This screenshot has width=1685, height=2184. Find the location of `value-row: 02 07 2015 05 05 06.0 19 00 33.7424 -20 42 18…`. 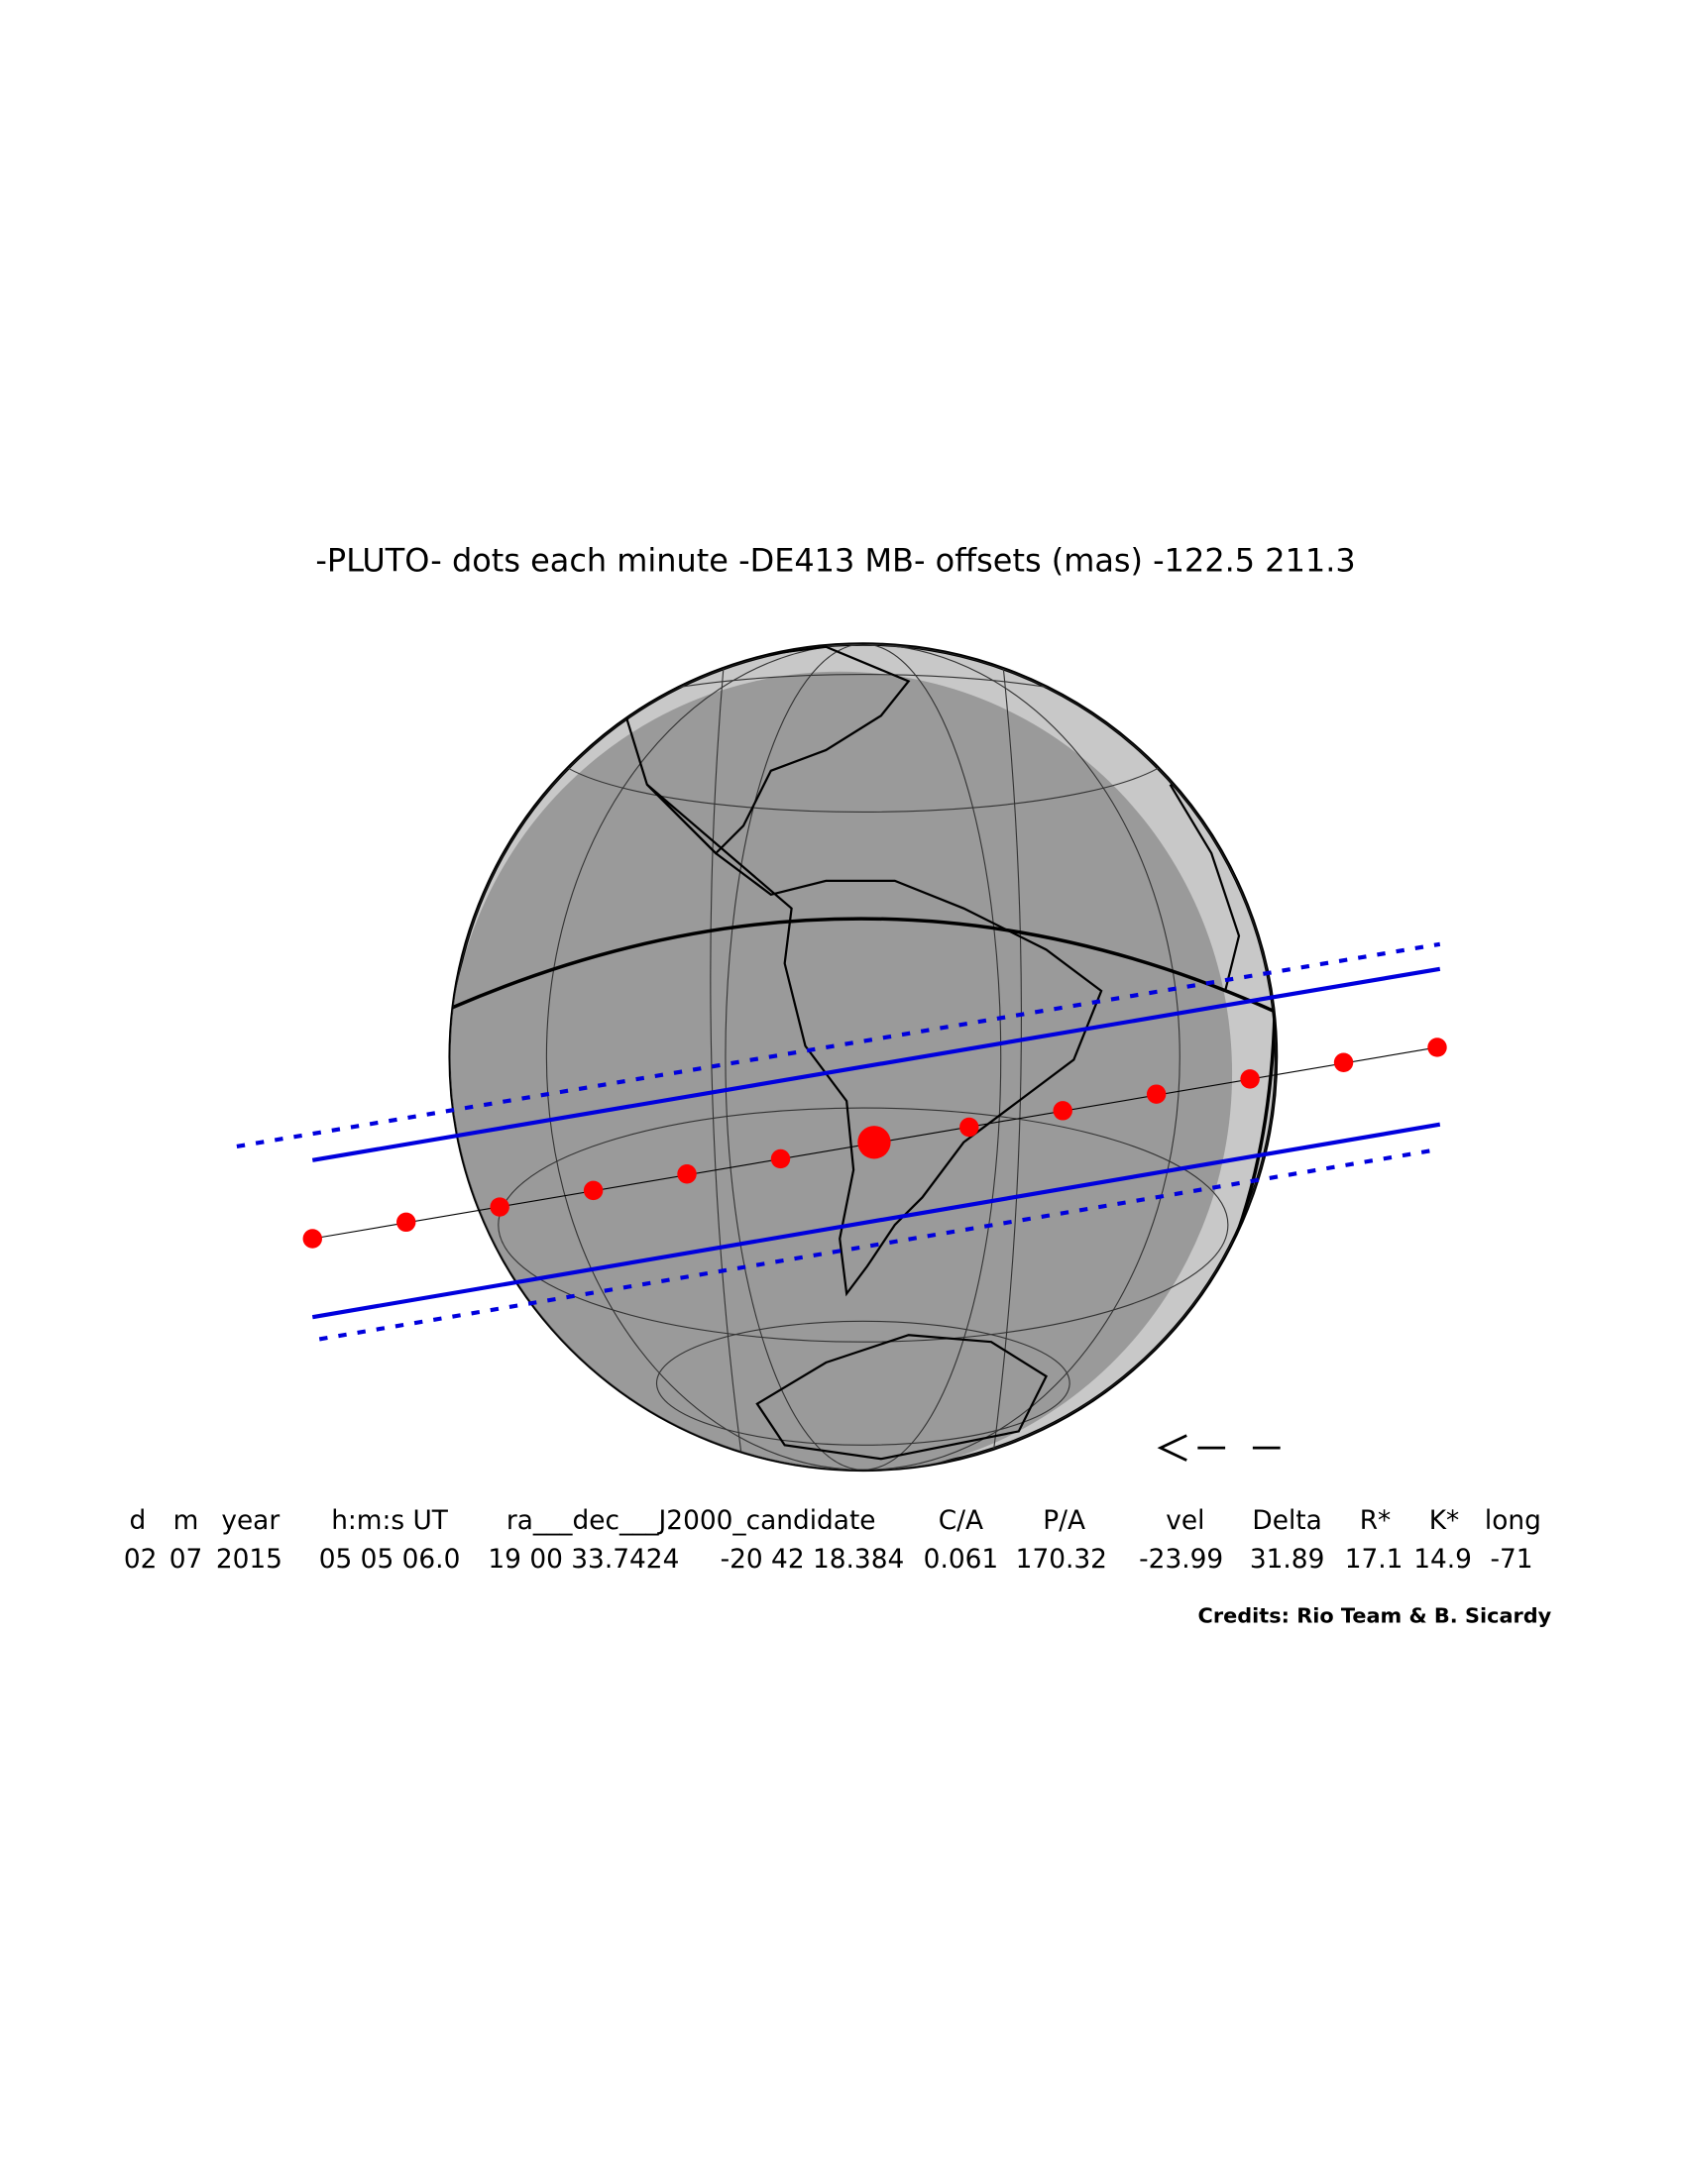

value-row: 02 07 2015 05 05 06.0 19 00 33.7424 -20 42 18… is located at coordinates (828, 1560).